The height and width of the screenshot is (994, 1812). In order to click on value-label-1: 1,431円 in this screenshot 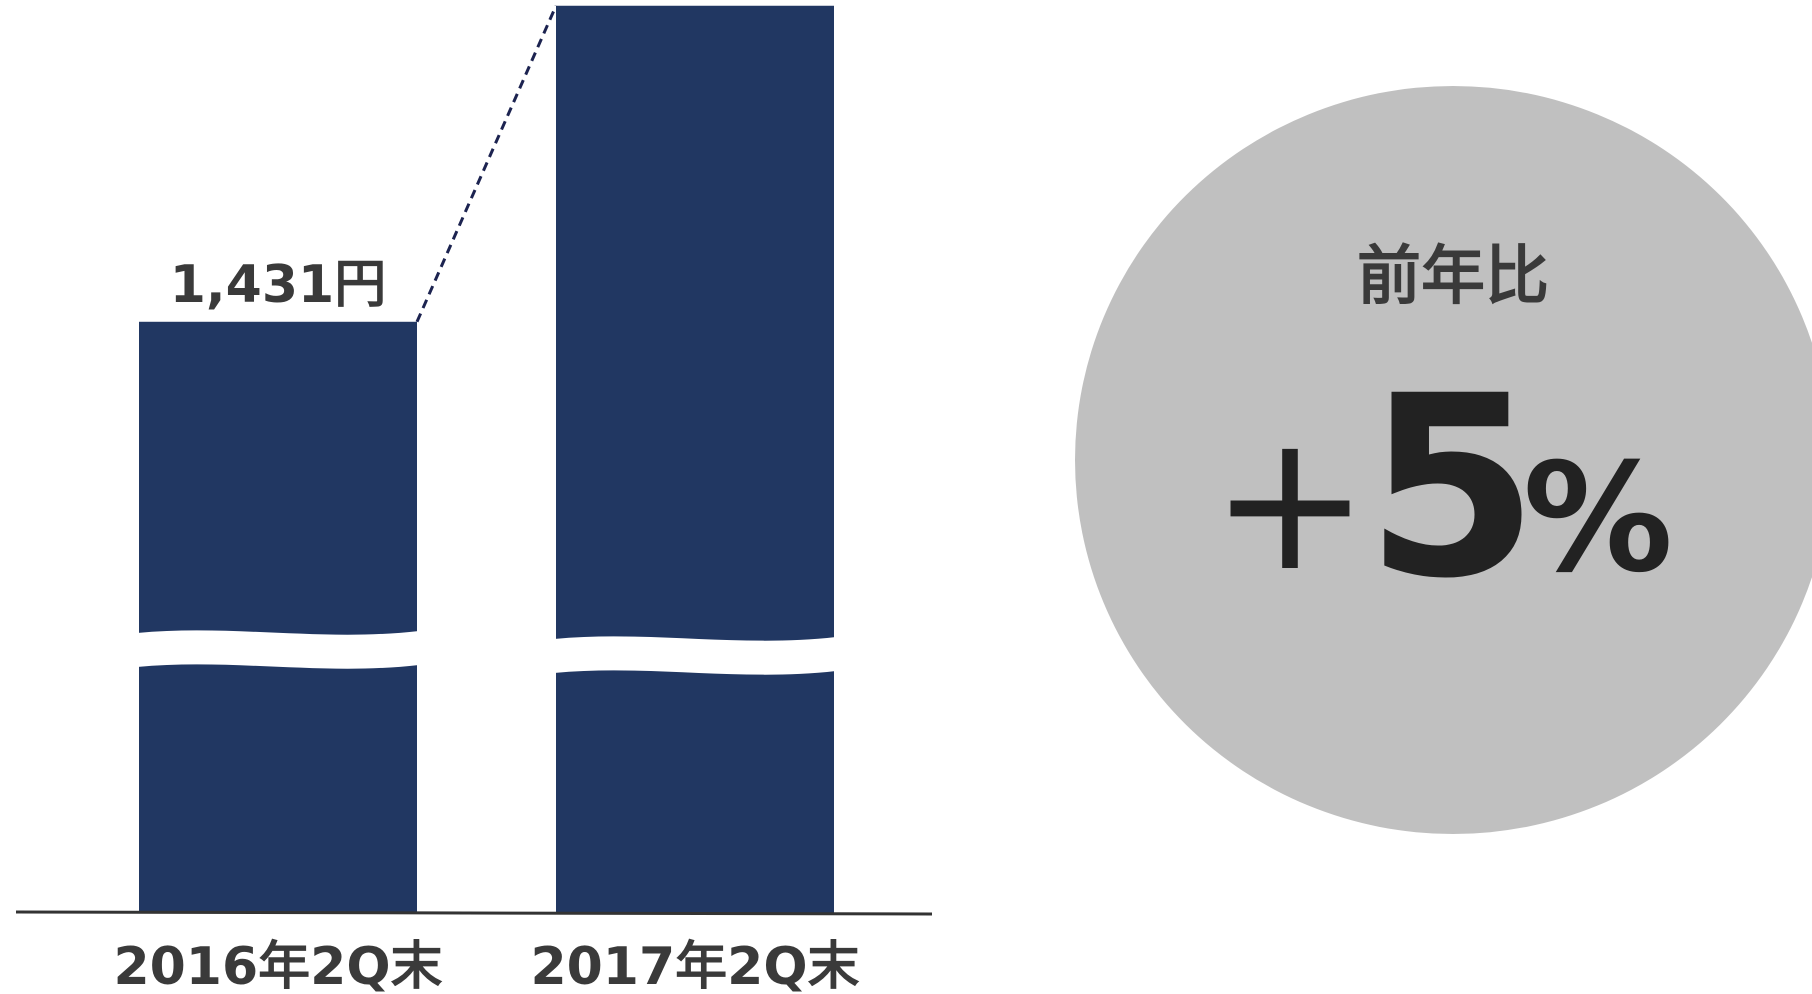, I will do `click(278, 285)`.